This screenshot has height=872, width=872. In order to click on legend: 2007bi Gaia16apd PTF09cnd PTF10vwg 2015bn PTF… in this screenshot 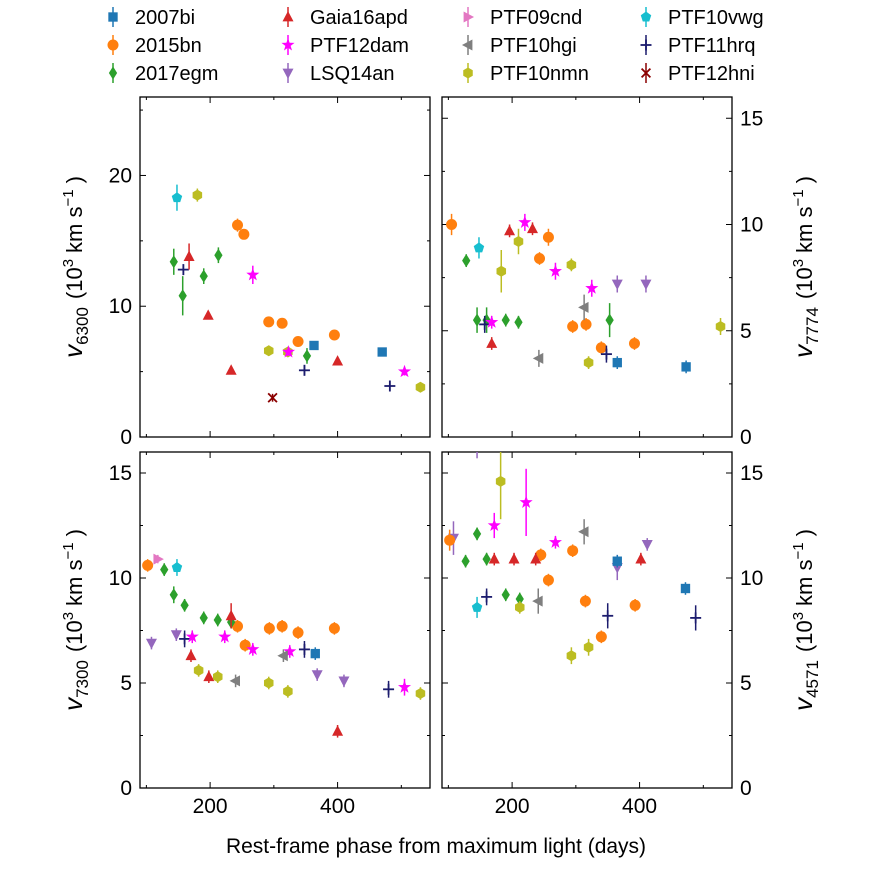, I will do `click(435, 46)`.